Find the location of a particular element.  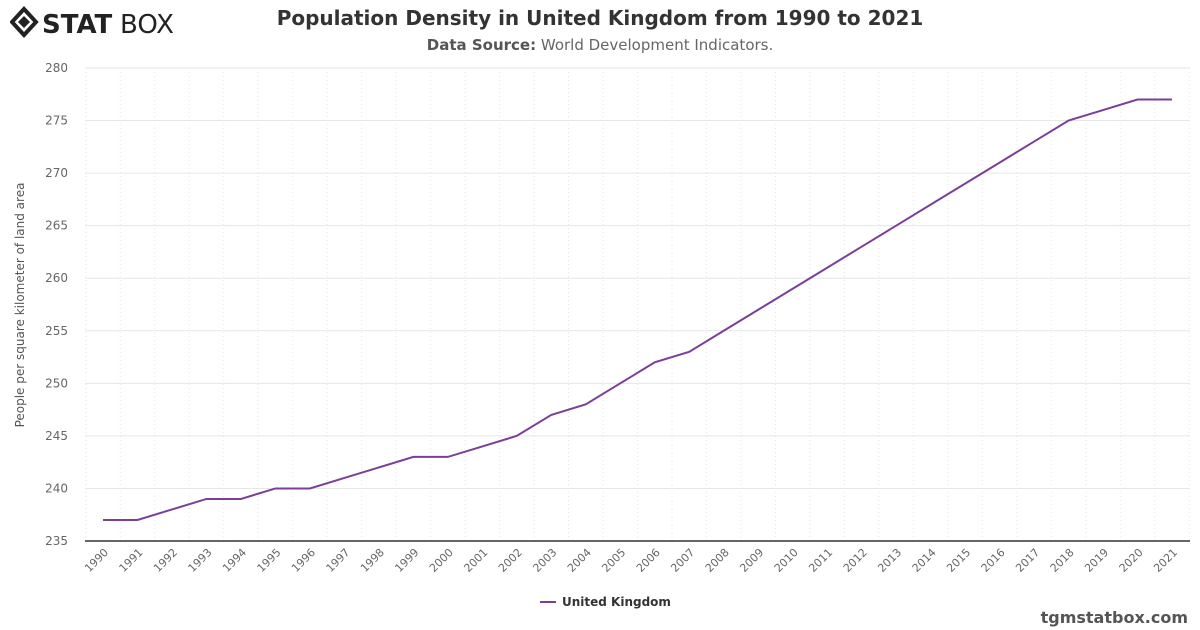

x-tick-label: 1992 is located at coordinates (165, 560).